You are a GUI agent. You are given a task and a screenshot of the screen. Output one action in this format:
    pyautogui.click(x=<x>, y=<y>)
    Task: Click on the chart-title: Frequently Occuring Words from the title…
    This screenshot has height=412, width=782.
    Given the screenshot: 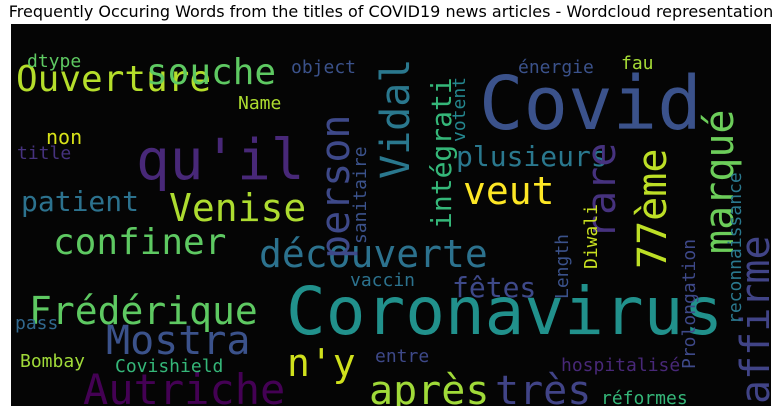 What is the action you would take?
    pyautogui.click(x=391, y=11)
    